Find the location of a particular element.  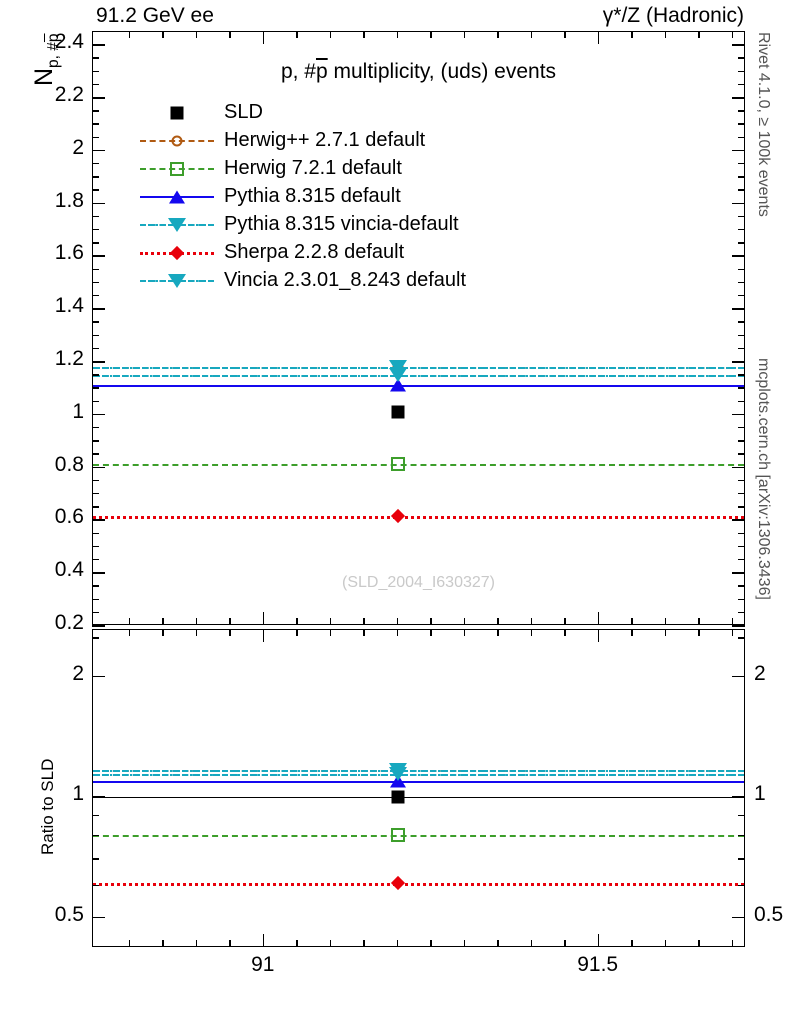

legend-item: Pythia 8.315 vincia-default is located at coordinates (350, 225).